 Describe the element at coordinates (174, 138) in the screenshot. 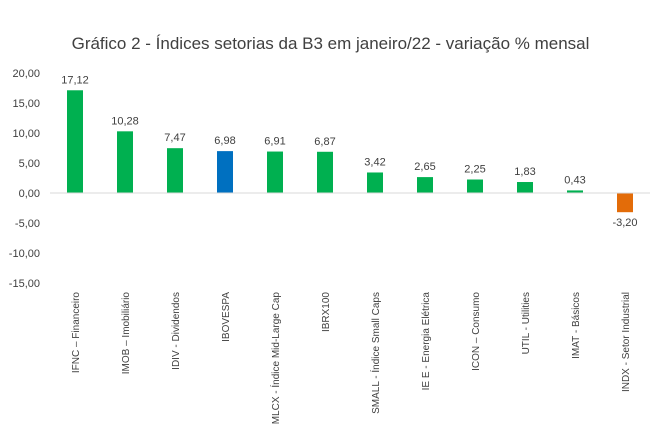

I see `data-label: 7,47` at that location.